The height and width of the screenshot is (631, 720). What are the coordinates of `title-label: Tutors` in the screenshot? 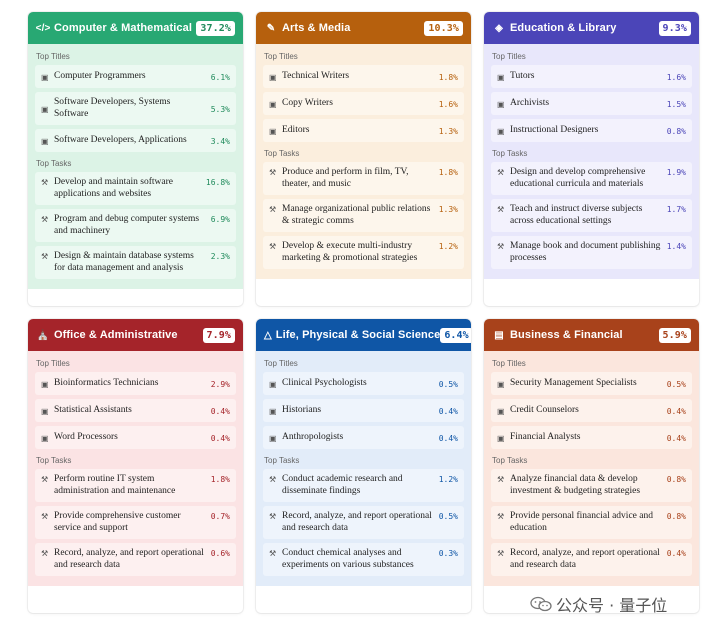 It's located at (522, 75).